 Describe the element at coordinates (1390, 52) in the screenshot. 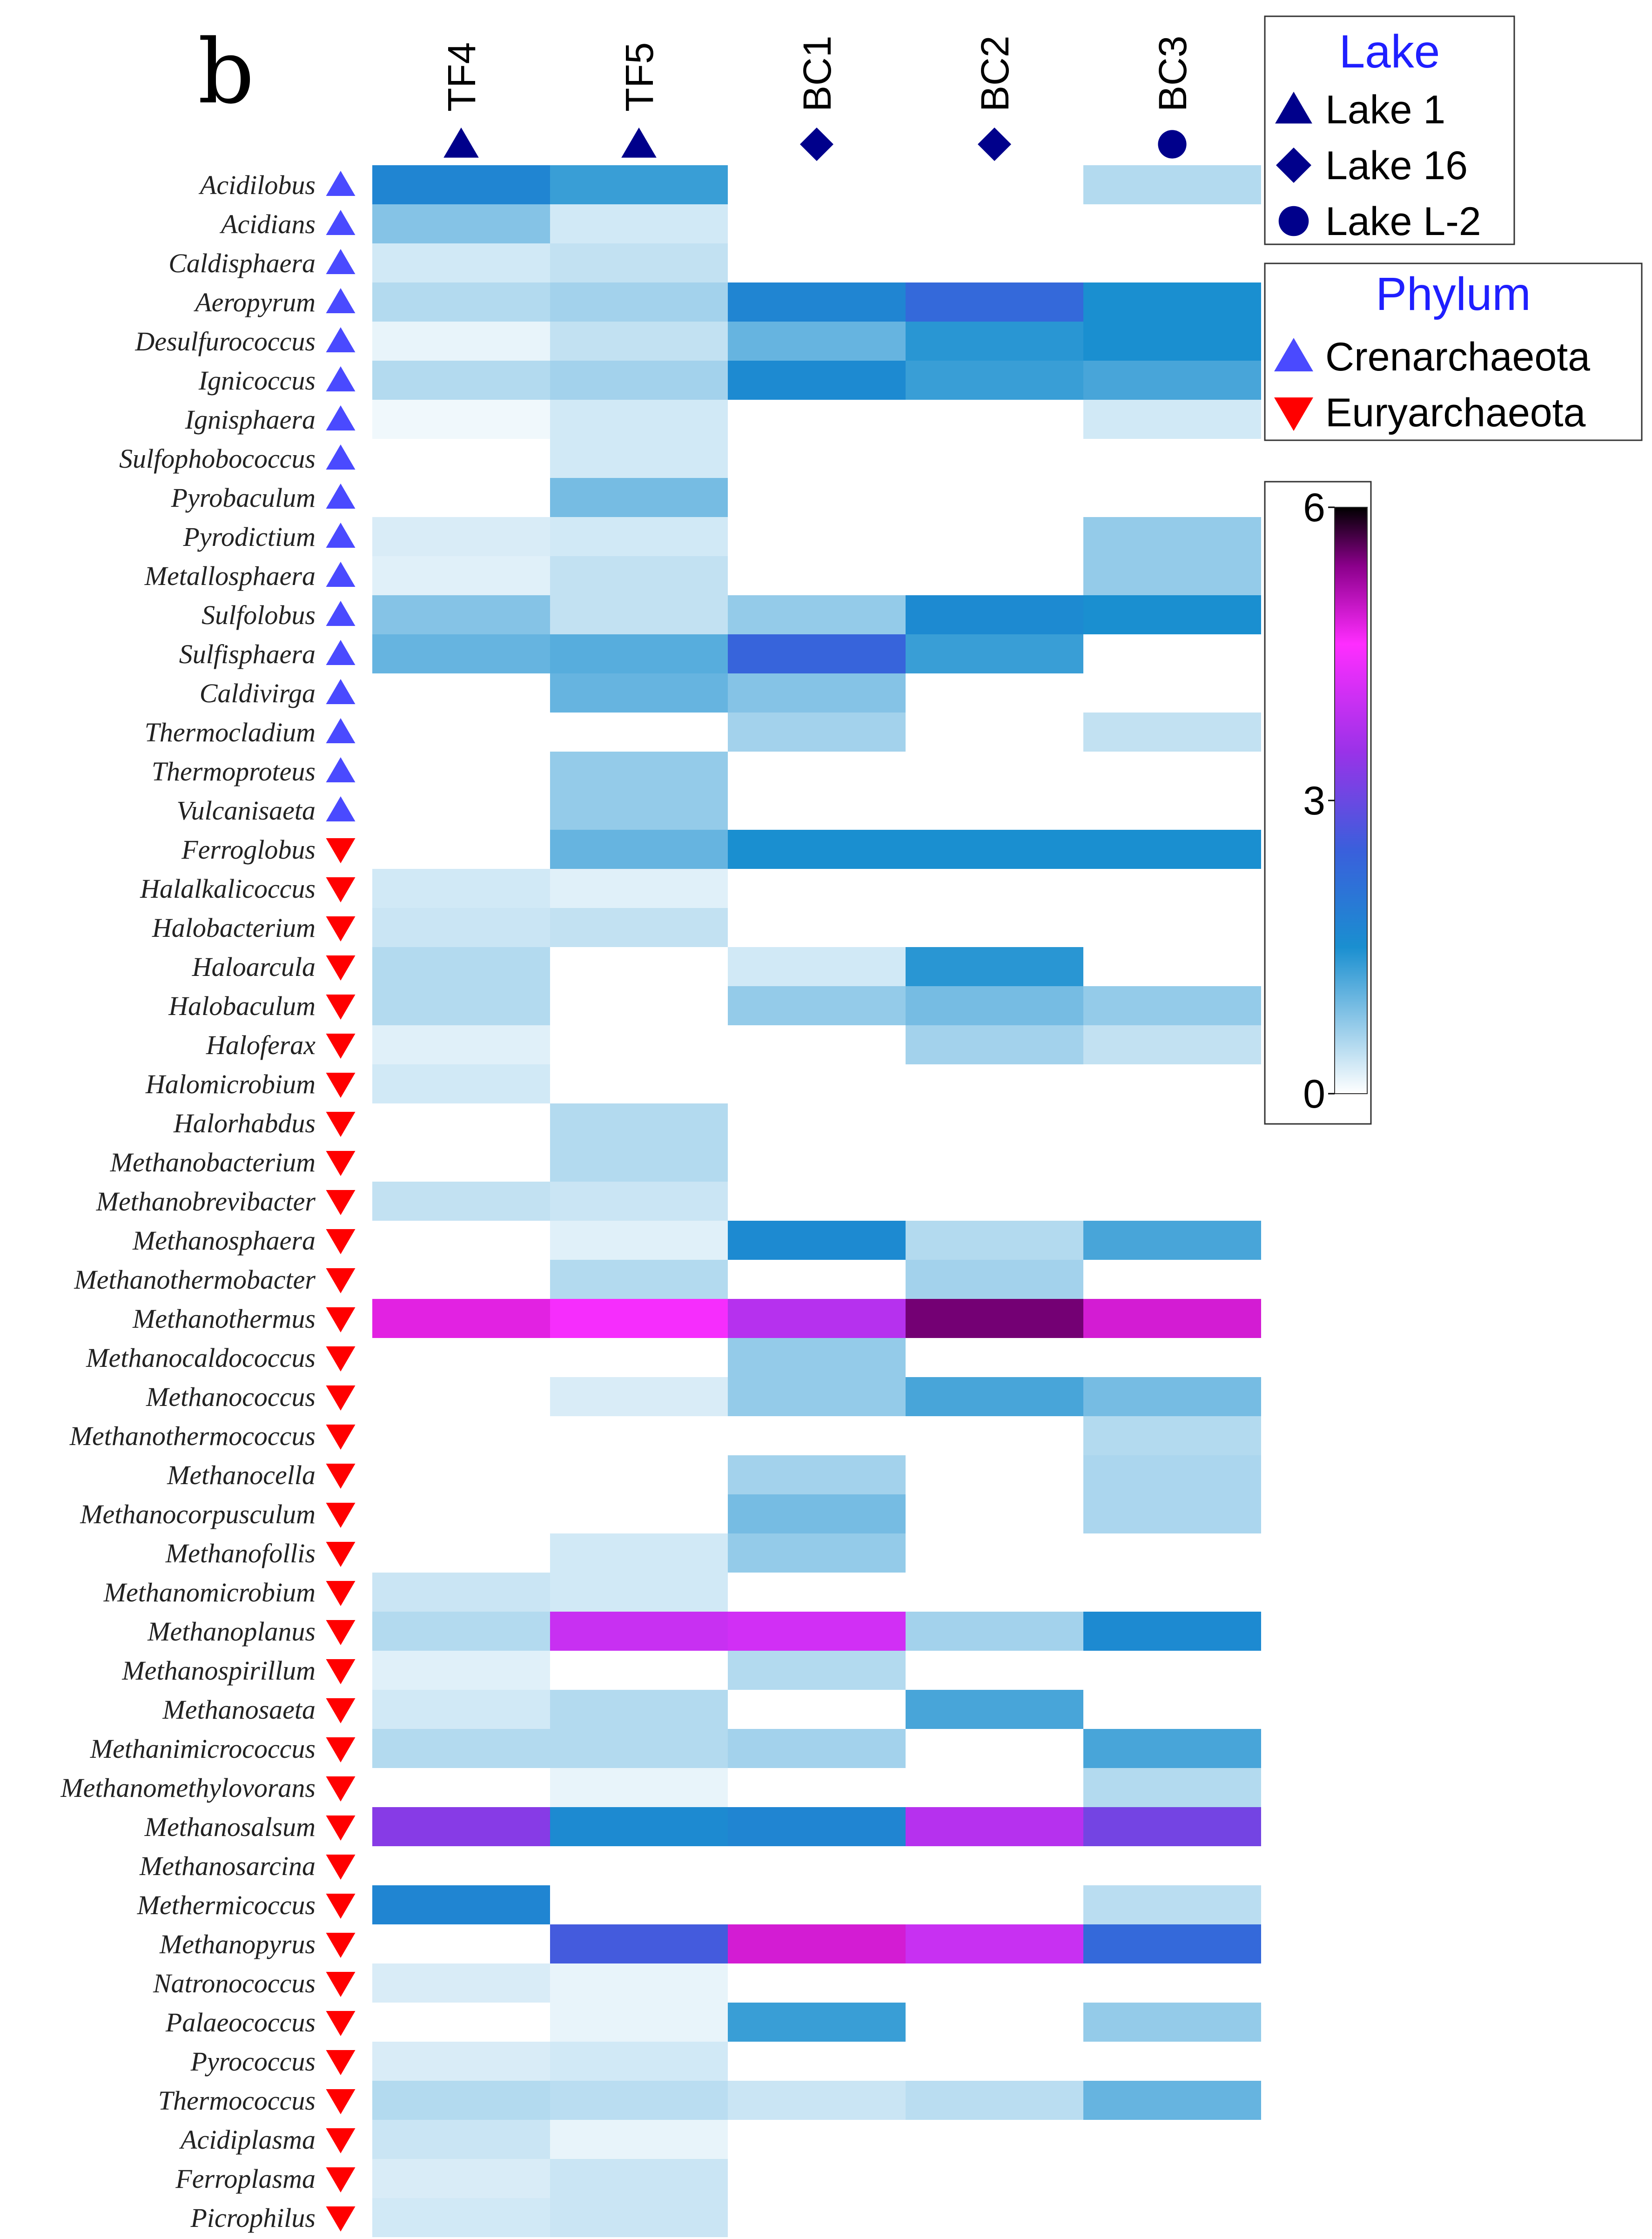

I see `lake-legend-title: Lake` at that location.